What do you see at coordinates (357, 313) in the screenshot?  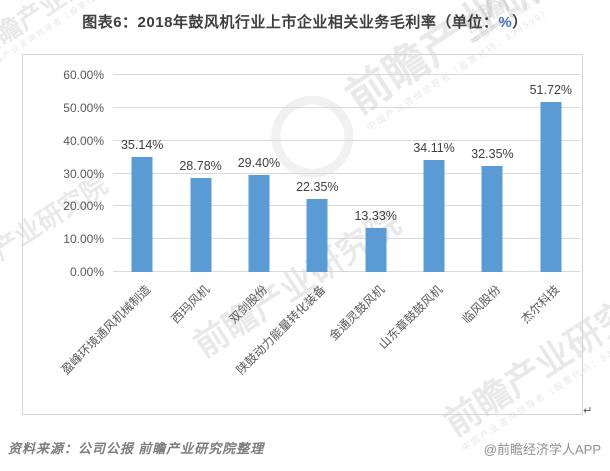 I see `x-axis-label-text: 金通灵鼓风机` at bounding box center [357, 313].